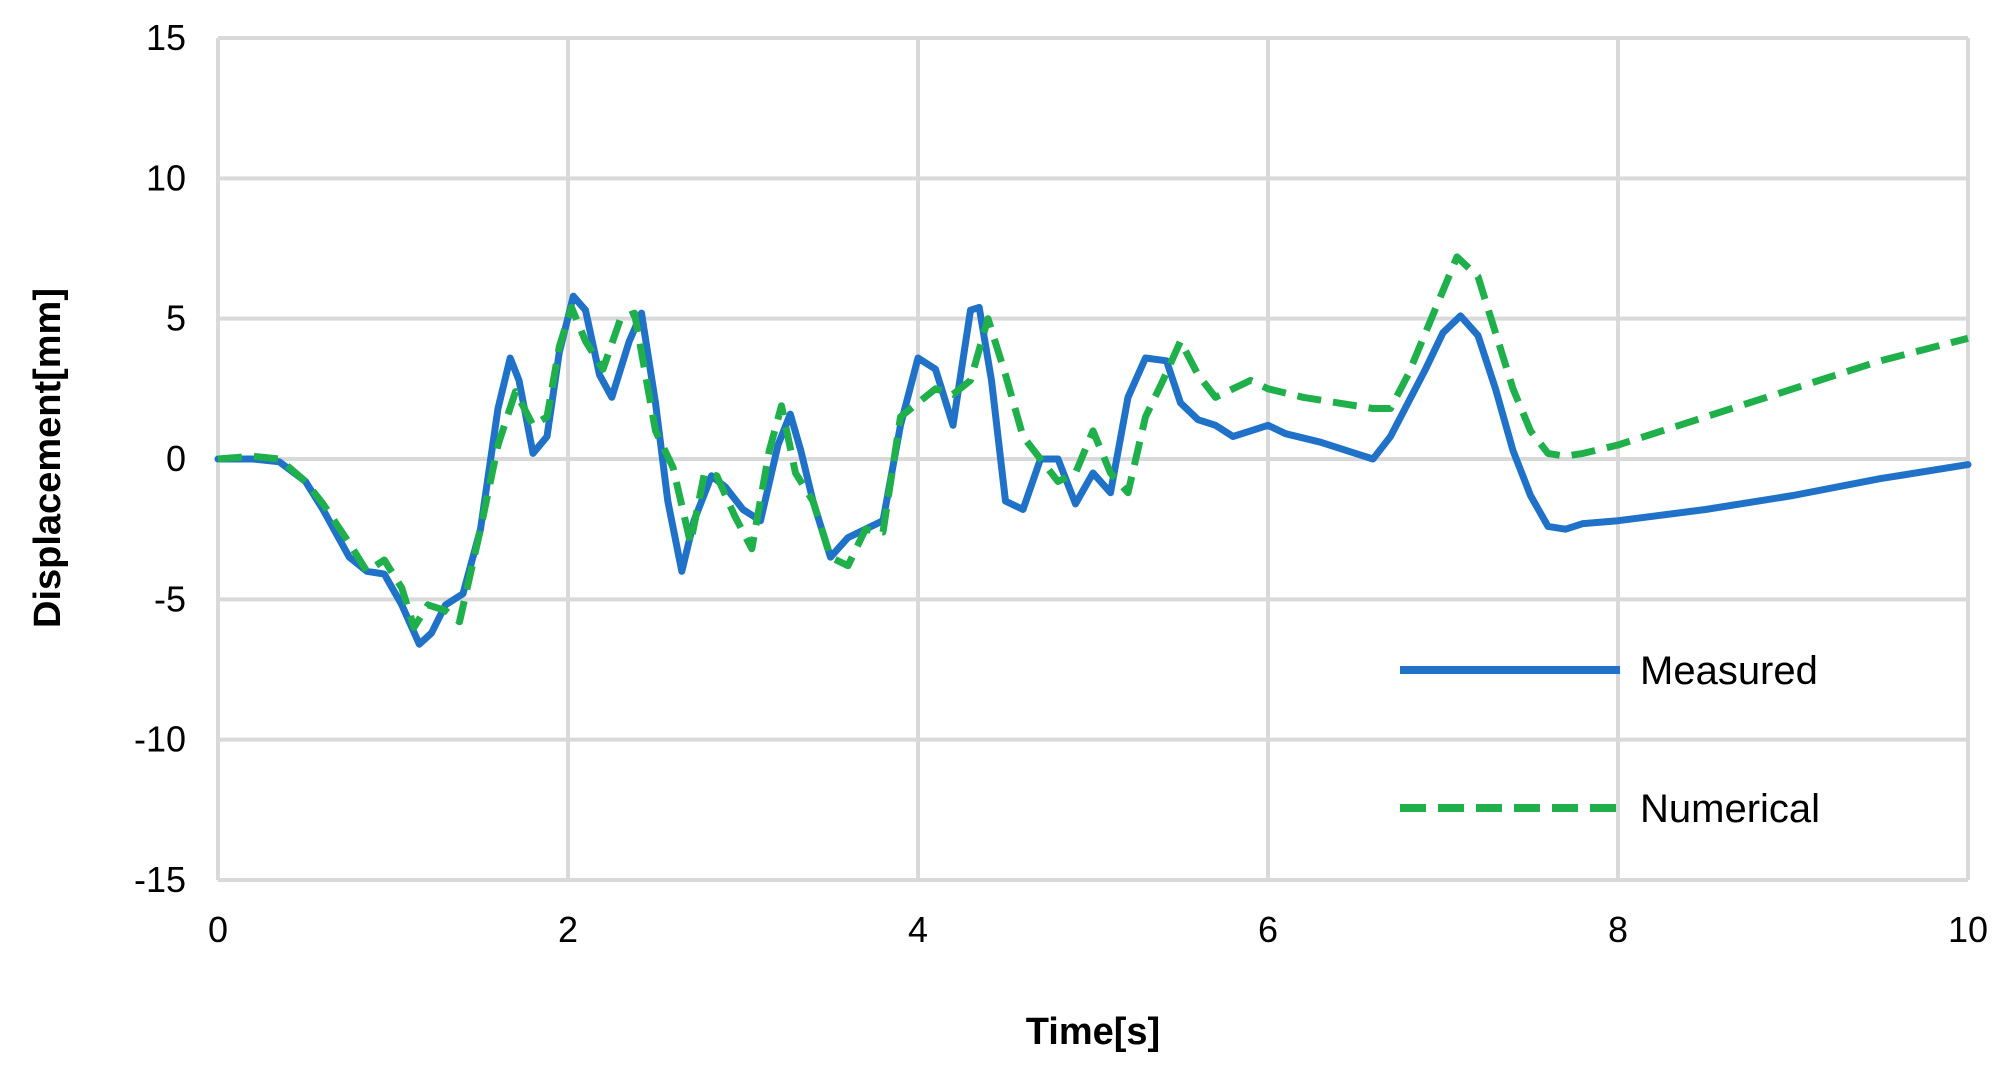 The width and height of the screenshot is (2015, 1069). Describe the element at coordinates (170, 598) in the screenshot. I see `y-tick-label: -5` at that location.